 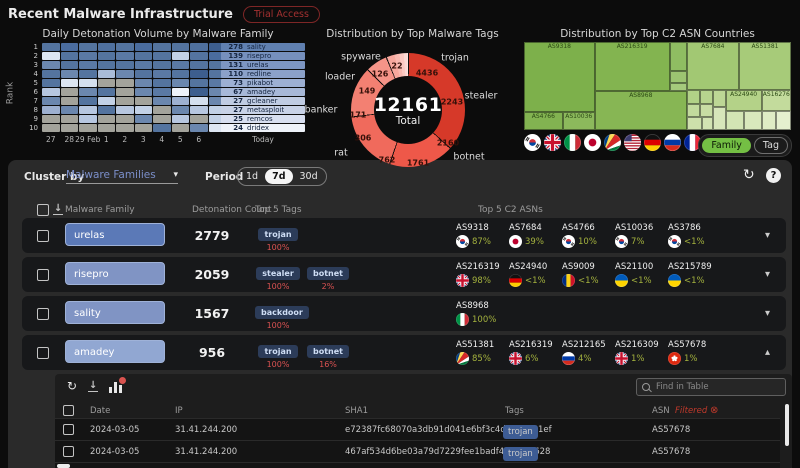 What do you see at coordinates (122, 380) in the screenshot?
I see `notification-badge` at bounding box center [122, 380].